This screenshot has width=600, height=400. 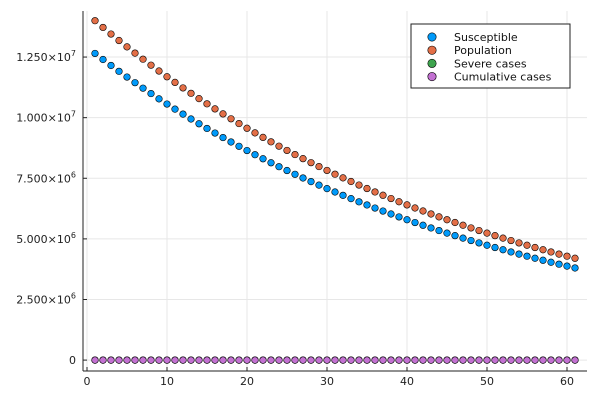 I want to click on y-tick-label: 0, so click(x=72, y=360).